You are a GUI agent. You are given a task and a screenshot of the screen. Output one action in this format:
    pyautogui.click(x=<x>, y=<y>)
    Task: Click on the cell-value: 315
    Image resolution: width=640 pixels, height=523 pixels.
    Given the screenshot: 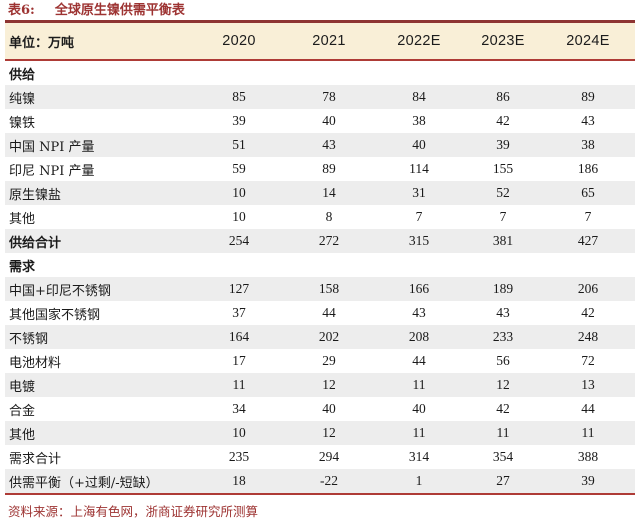 What is the action you would take?
    pyautogui.click(x=419, y=240)
    